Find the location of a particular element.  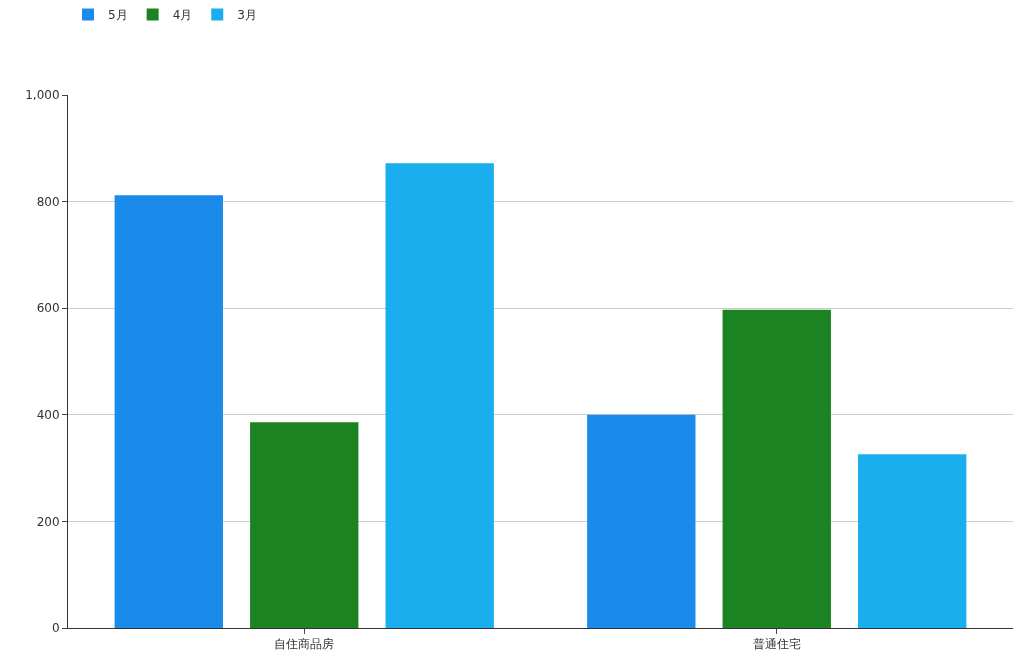

legend-label: 3月 is located at coordinates (247, 15).